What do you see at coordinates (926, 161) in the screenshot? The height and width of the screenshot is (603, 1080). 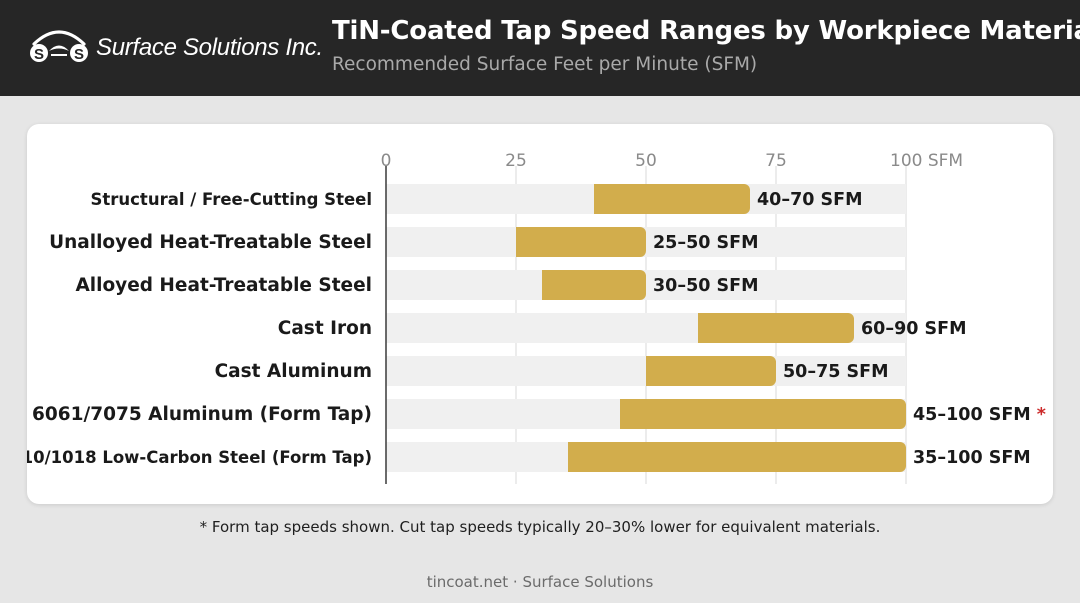 I see `x-tick-label: 100 SFM` at bounding box center [926, 161].